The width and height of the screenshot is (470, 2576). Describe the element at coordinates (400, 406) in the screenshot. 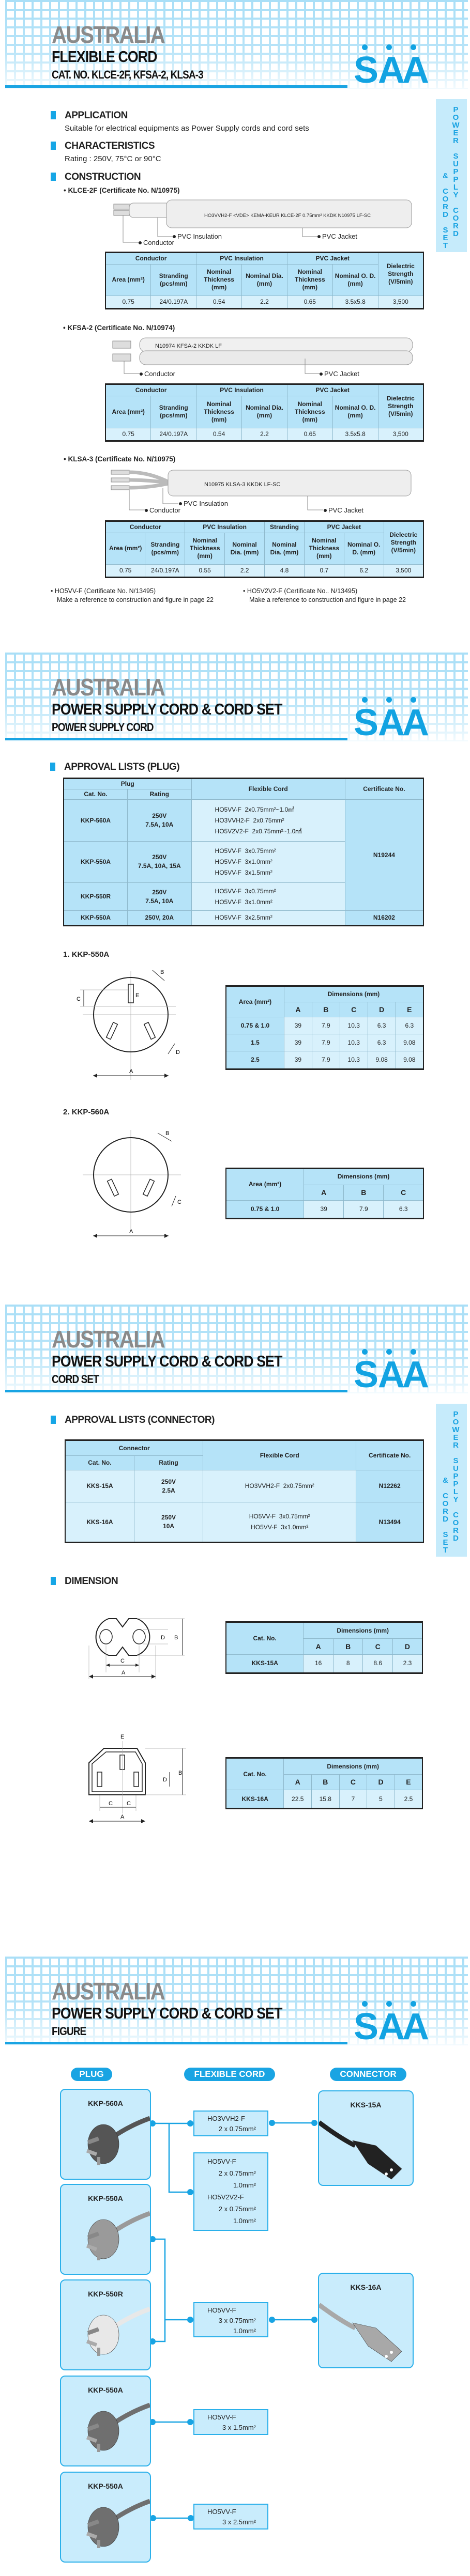

I see `dielectric-header: Dielectric Strength (V/5min)` at that location.